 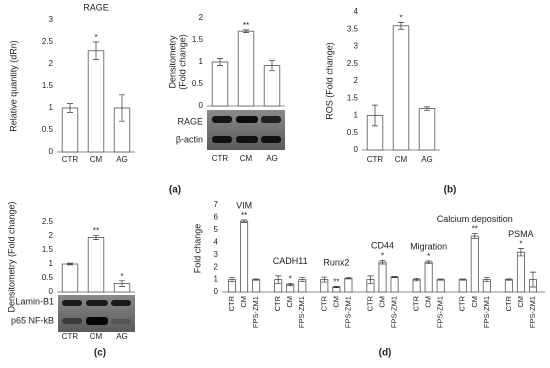 I want to click on panel-label: (d), so click(x=385, y=353).